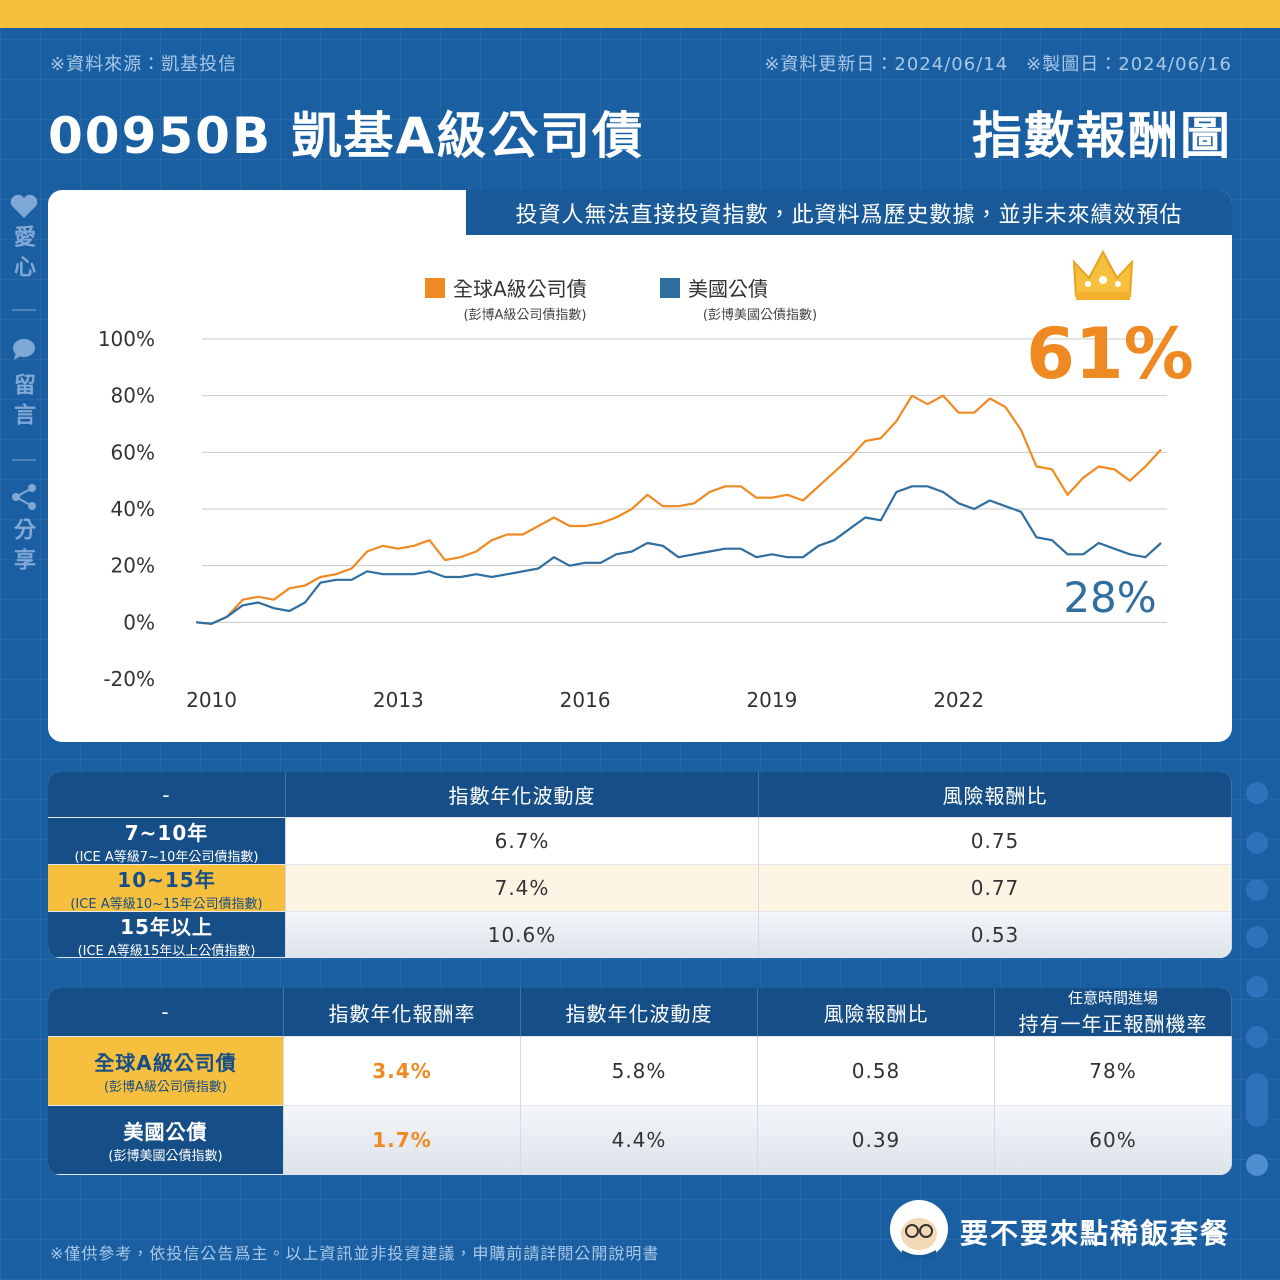 The image size is (1280, 1280). I want to click on disclaimer: ※僅供參考，依投信公告爲主。以上資訊並非投資建議，申購前請詳閱公開說明書, so click(355, 1253).